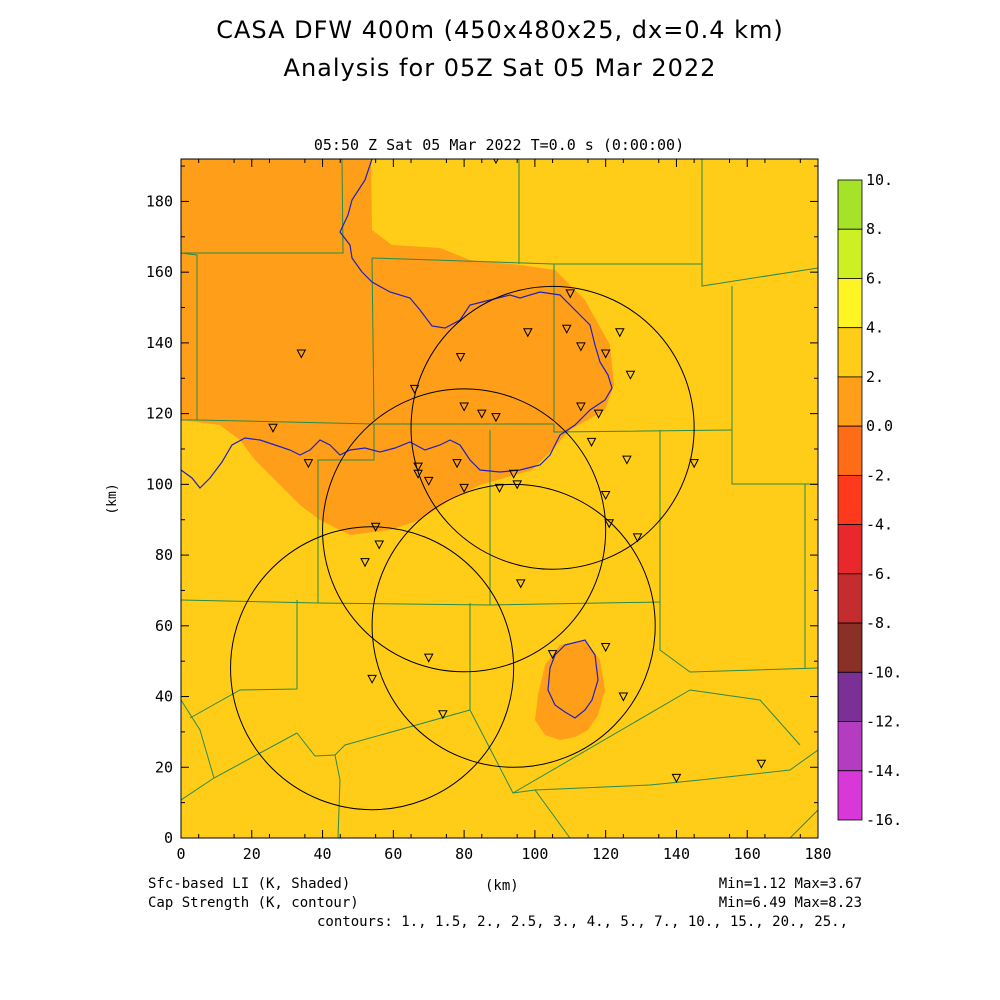  I want to click on y-tick-label: 80, so click(164, 555).